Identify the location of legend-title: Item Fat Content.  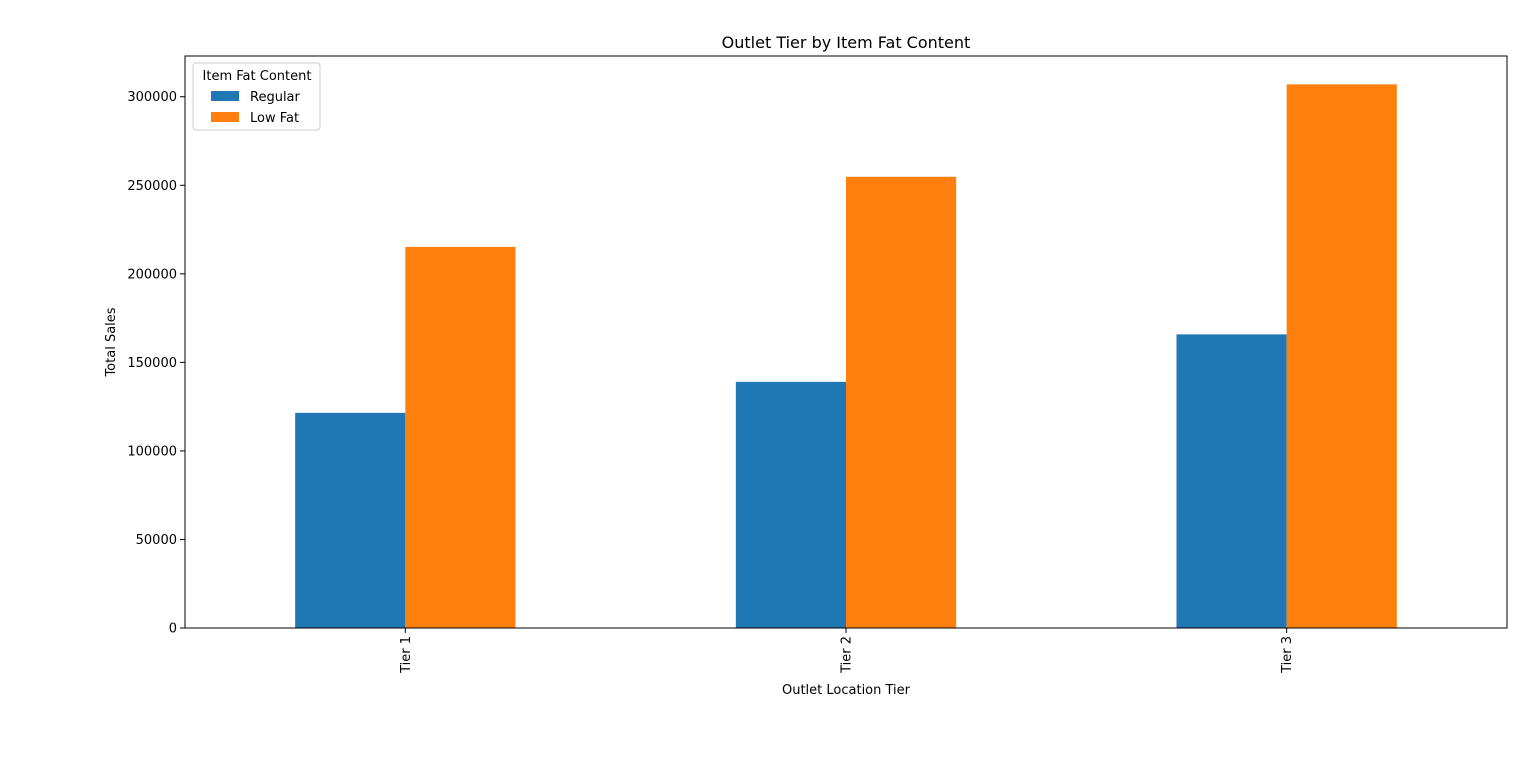
(257, 76).